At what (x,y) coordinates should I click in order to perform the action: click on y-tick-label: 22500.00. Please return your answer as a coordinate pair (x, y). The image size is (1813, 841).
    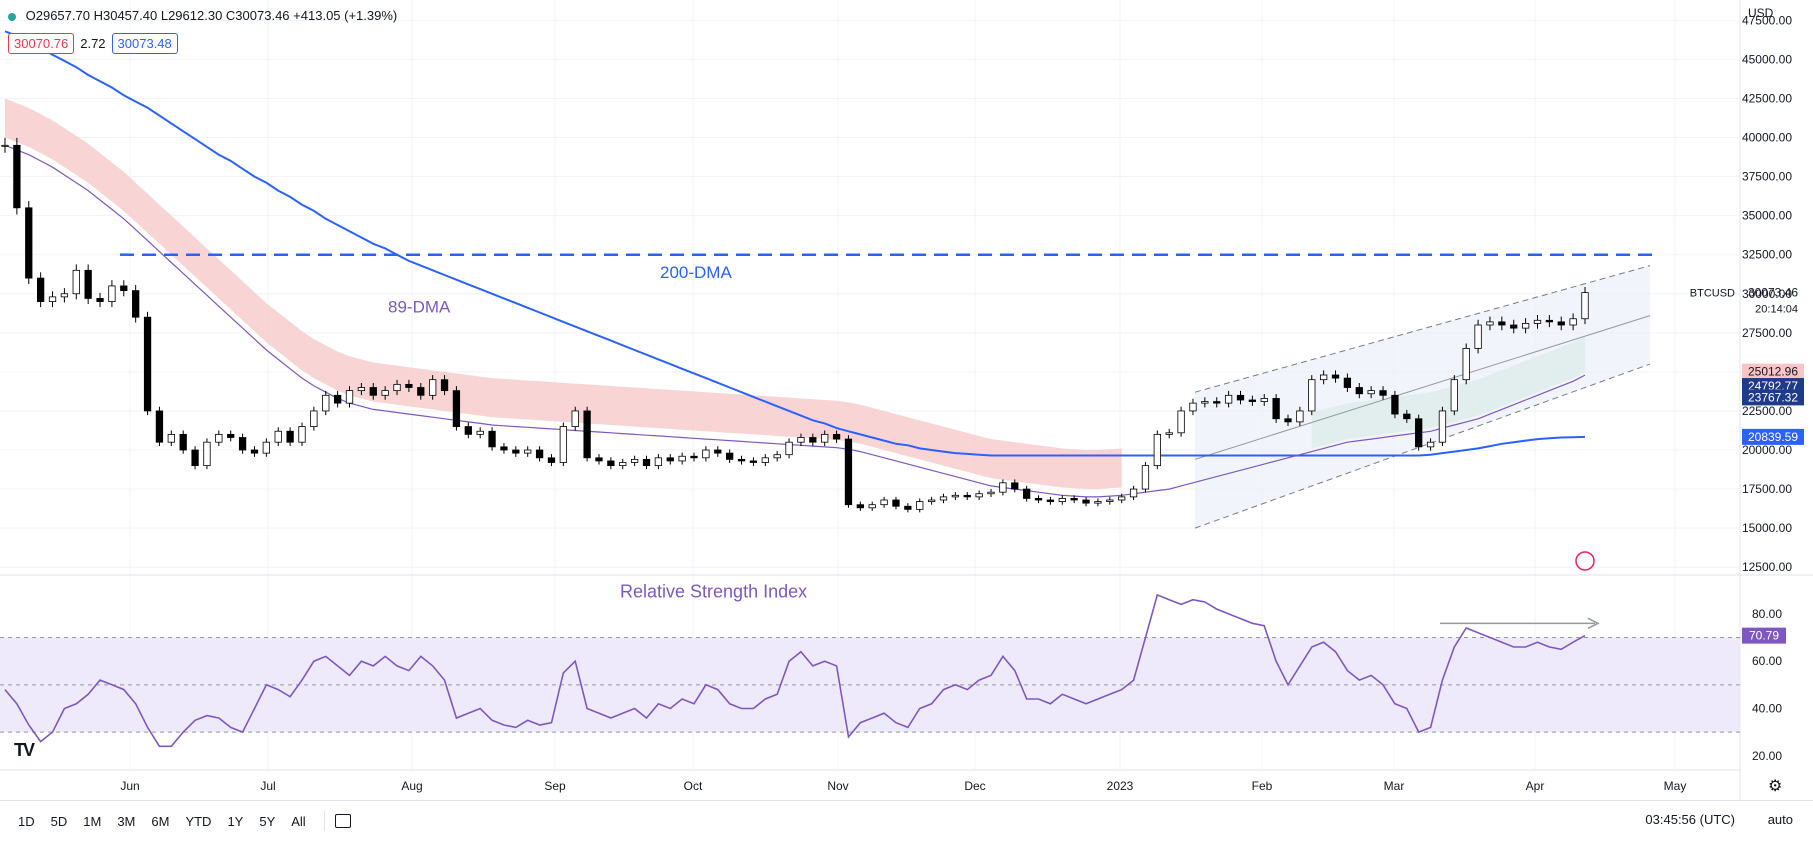
    Looking at the image, I should click on (1767, 411).